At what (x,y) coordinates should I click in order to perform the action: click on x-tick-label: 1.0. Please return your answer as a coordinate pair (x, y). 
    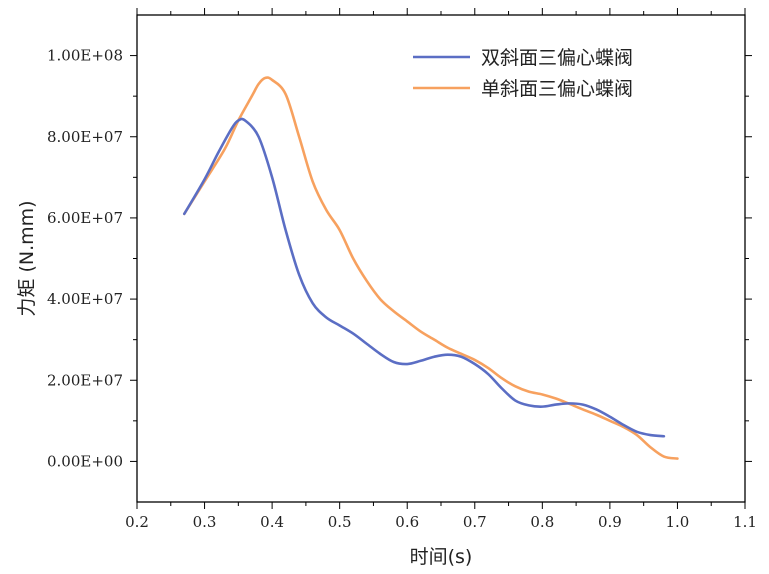
    Looking at the image, I should click on (678, 522).